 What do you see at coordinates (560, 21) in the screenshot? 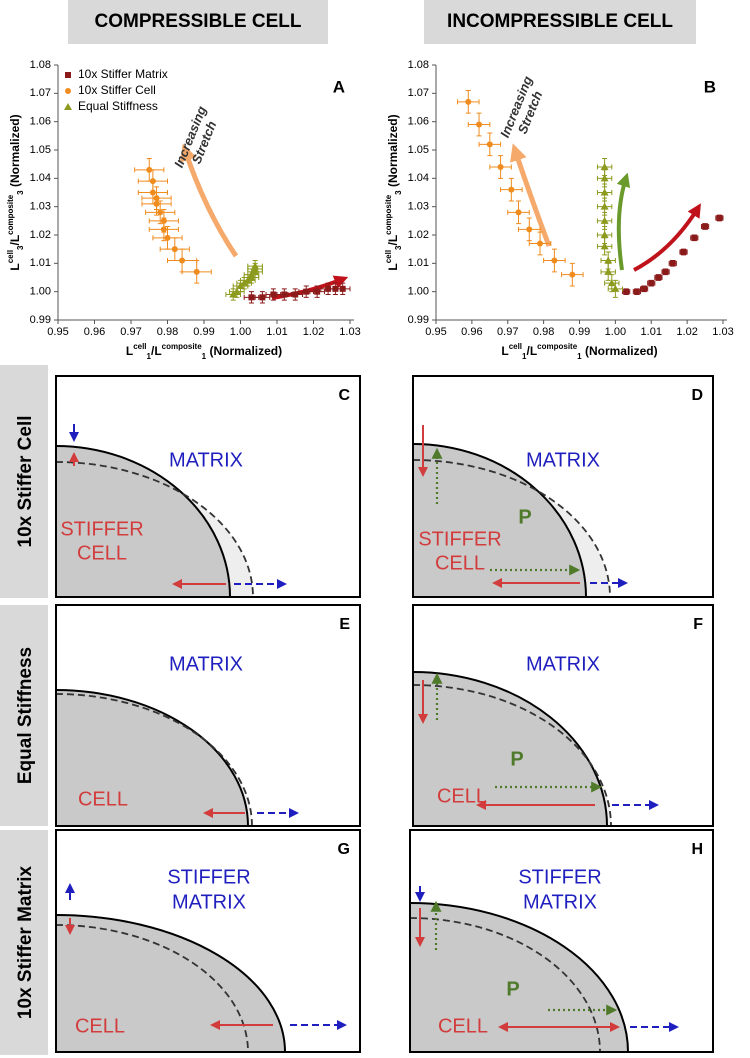
I see `column-header: INCOMPRESSIBLE CELL` at bounding box center [560, 21].